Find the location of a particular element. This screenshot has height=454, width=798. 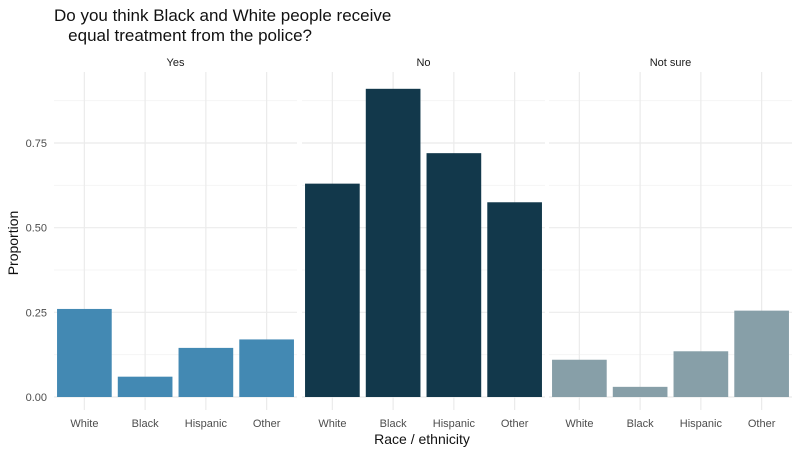

y-axis-title: Proportion is located at coordinates (13, 243).